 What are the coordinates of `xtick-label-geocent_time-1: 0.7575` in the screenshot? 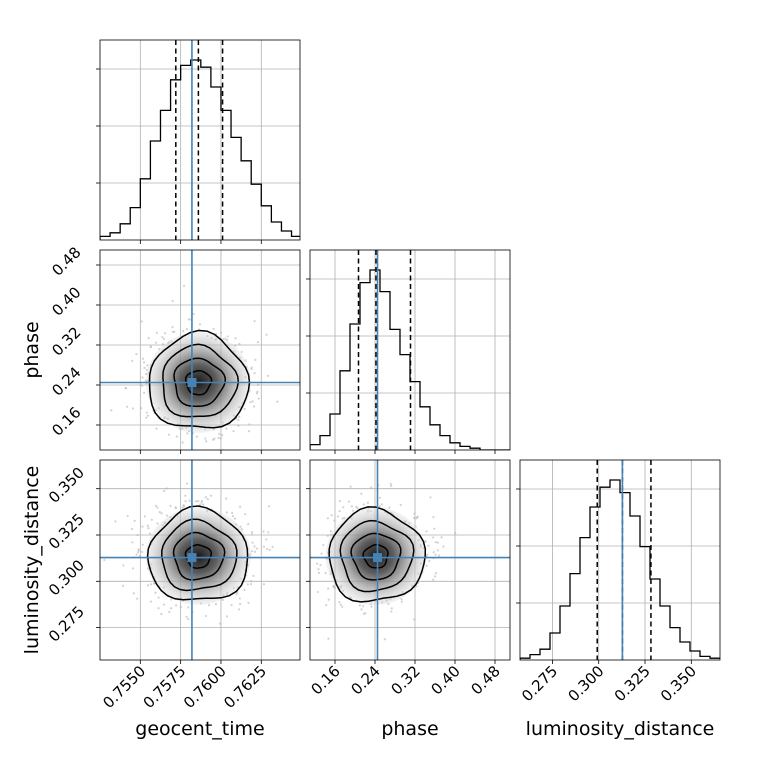 It's located at (165, 687).